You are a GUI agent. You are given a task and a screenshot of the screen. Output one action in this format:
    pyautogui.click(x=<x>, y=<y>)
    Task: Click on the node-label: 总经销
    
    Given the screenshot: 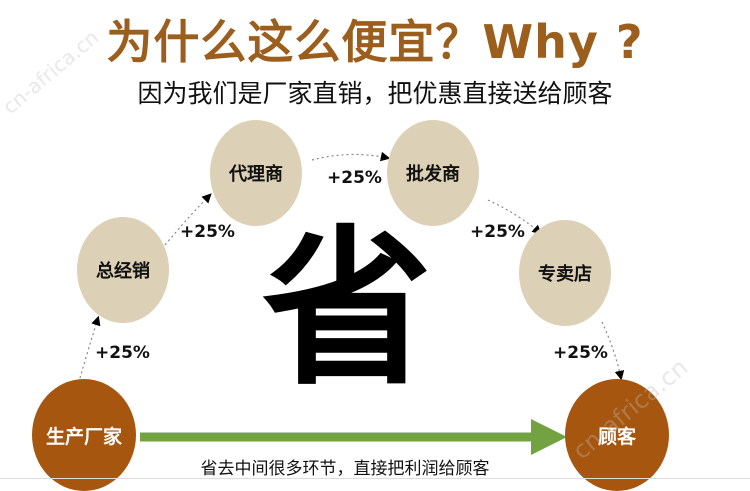 What is the action you would take?
    pyautogui.click(x=123, y=271)
    